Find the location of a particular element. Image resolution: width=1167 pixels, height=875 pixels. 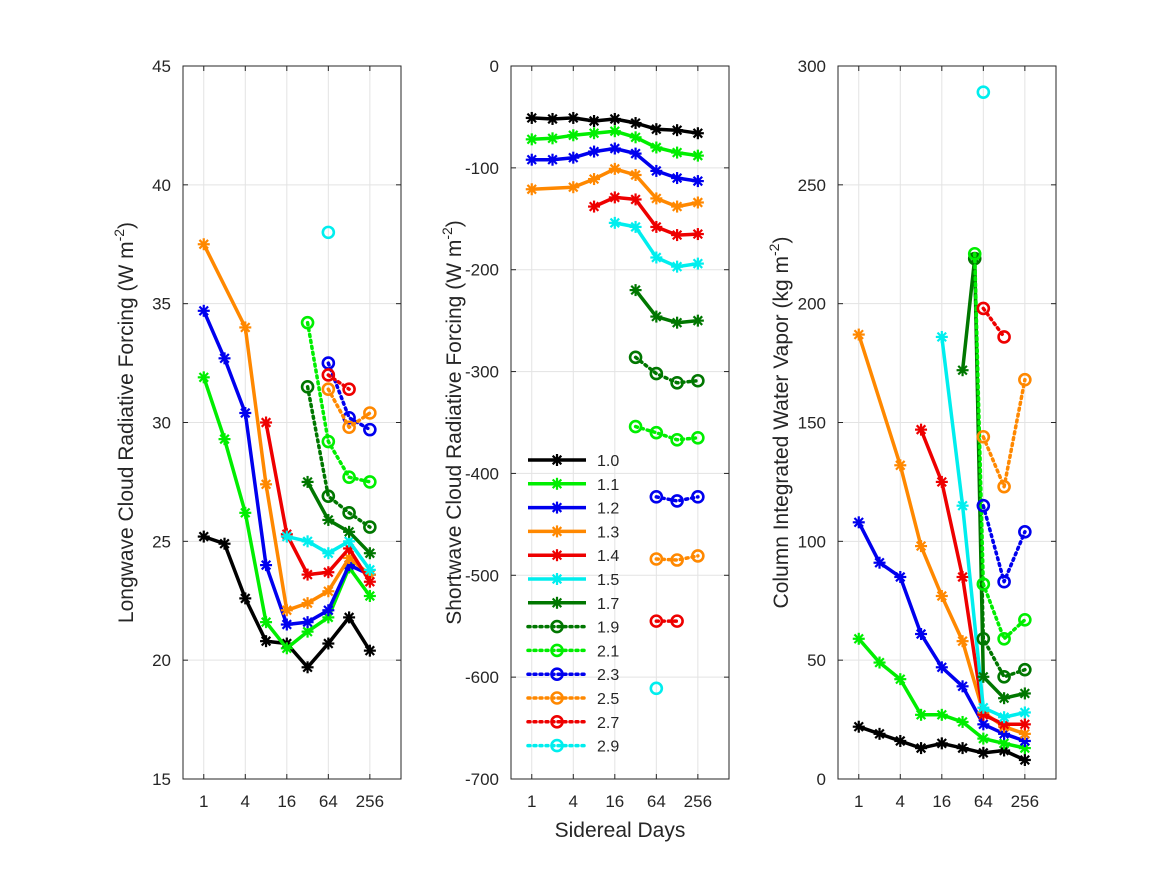

legend-marker-1-2-stroke-d2 is located at coordinates (557, 507).